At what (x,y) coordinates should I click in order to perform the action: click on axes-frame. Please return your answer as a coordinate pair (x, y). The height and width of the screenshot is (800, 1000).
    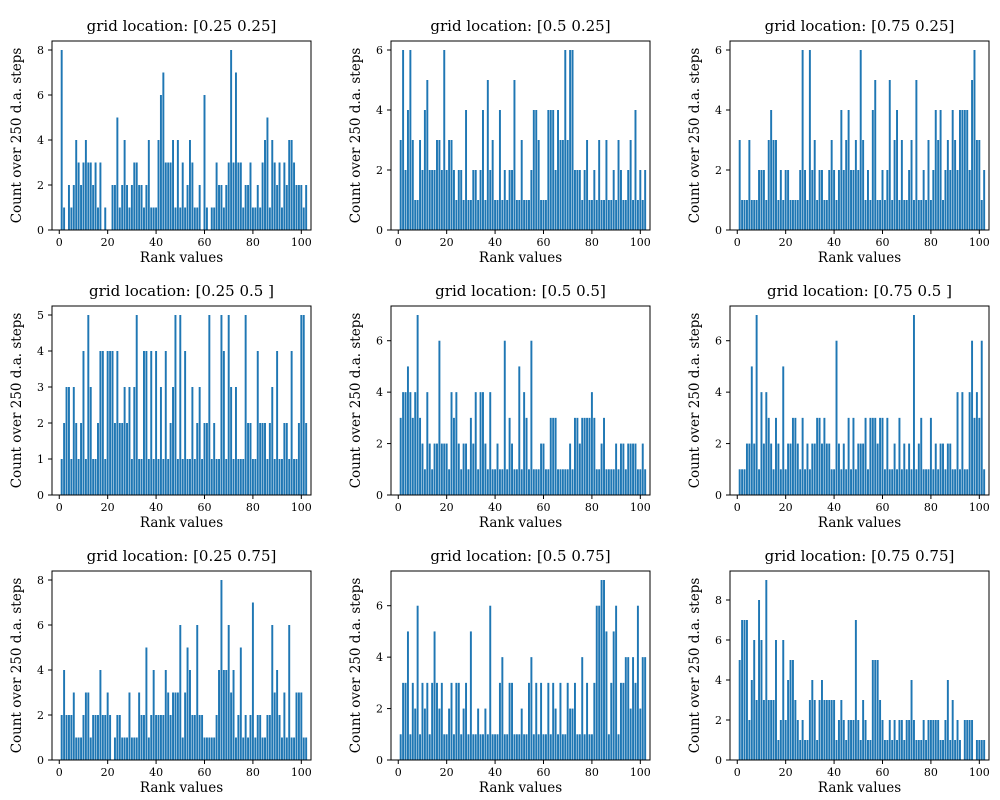
    Looking at the image, I should click on (520, 665).